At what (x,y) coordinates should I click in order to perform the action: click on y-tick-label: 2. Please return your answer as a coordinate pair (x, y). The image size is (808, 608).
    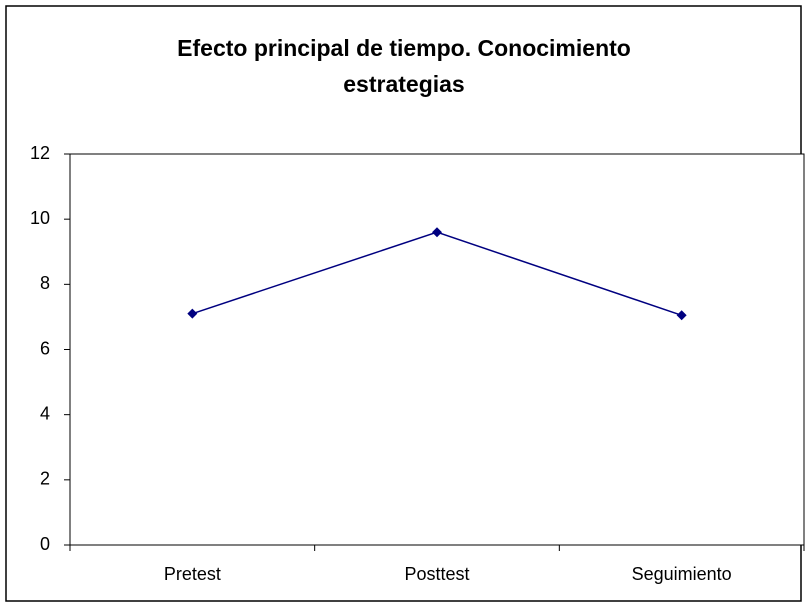
    Looking at the image, I should click on (45, 479).